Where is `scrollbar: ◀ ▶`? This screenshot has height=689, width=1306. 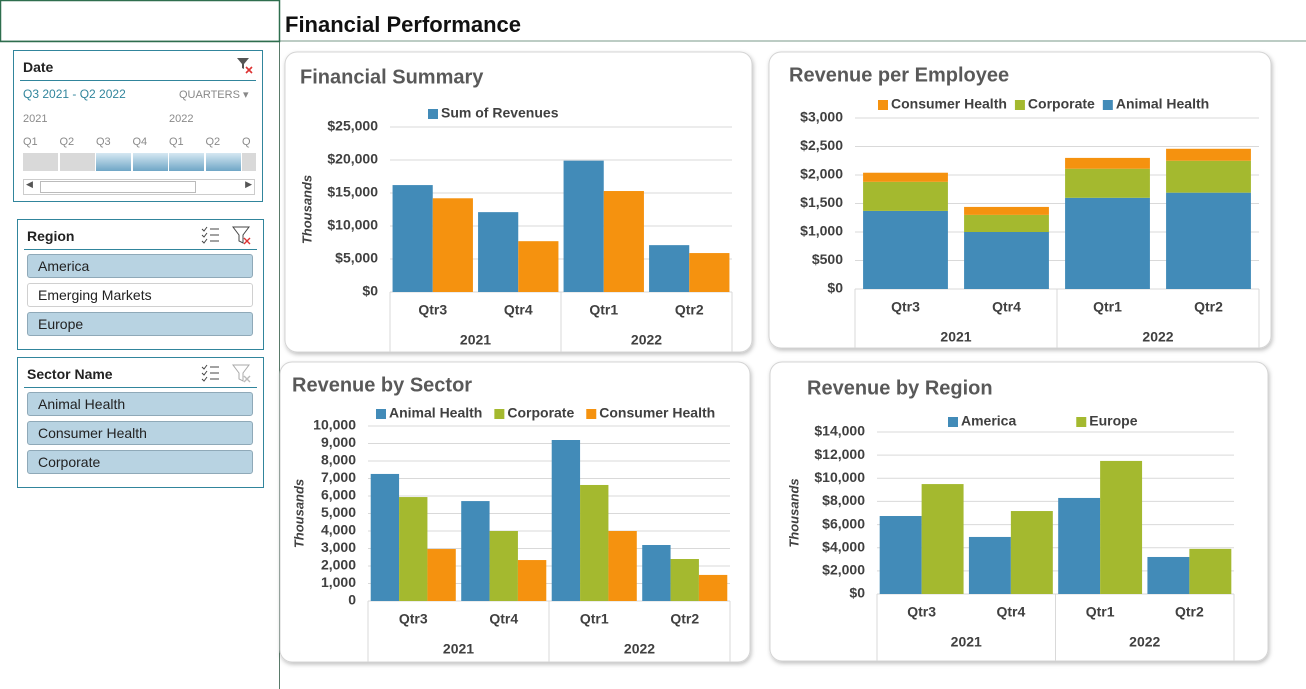
scrollbar: ◀ ▶ is located at coordinates (139, 187).